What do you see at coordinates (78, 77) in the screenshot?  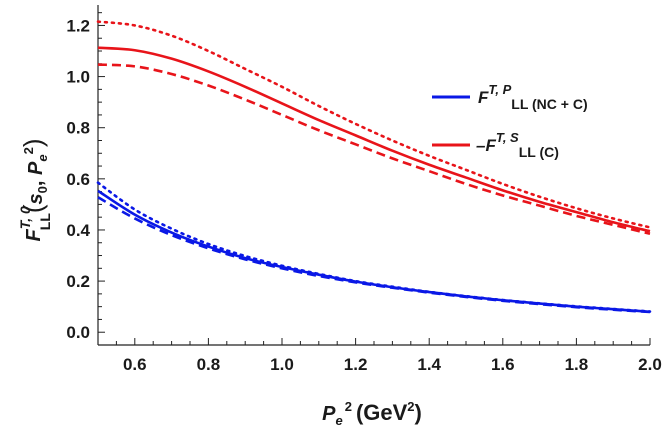 I see `y-tick-label: 1.0` at bounding box center [78, 77].